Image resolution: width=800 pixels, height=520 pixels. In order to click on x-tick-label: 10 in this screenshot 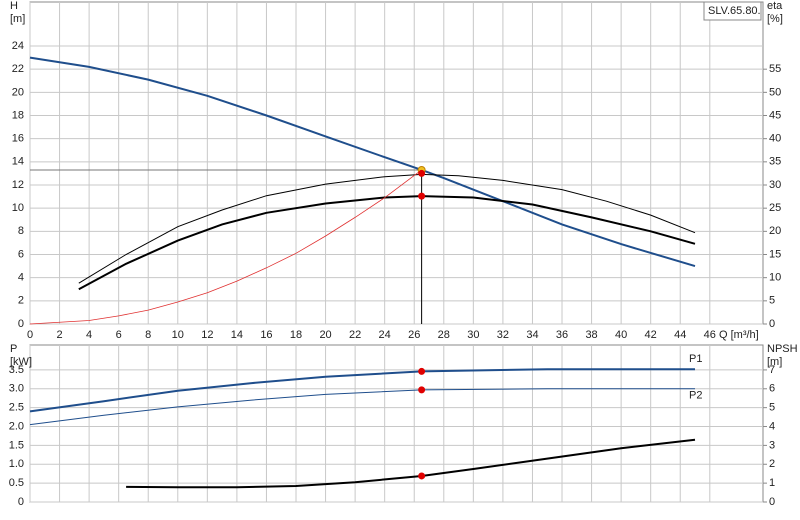, I will do `click(178, 335)`.